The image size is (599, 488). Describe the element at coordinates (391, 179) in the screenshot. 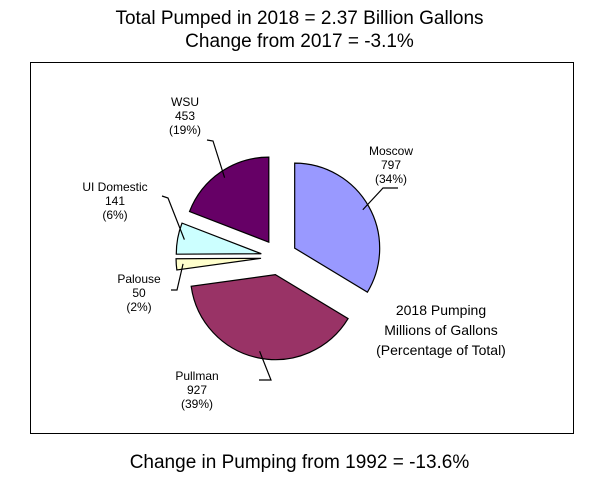

I see `slice-label-moscow-percent: (34%)` at that location.